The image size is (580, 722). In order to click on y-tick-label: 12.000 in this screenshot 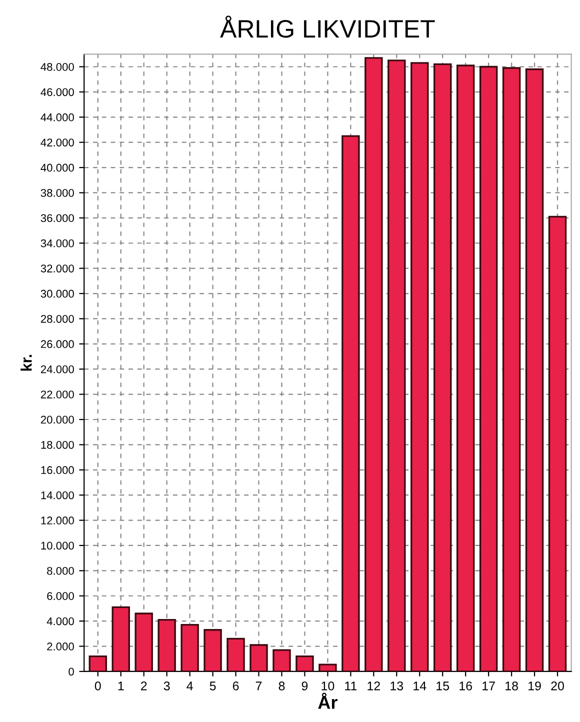, I will do `click(57, 520)`.